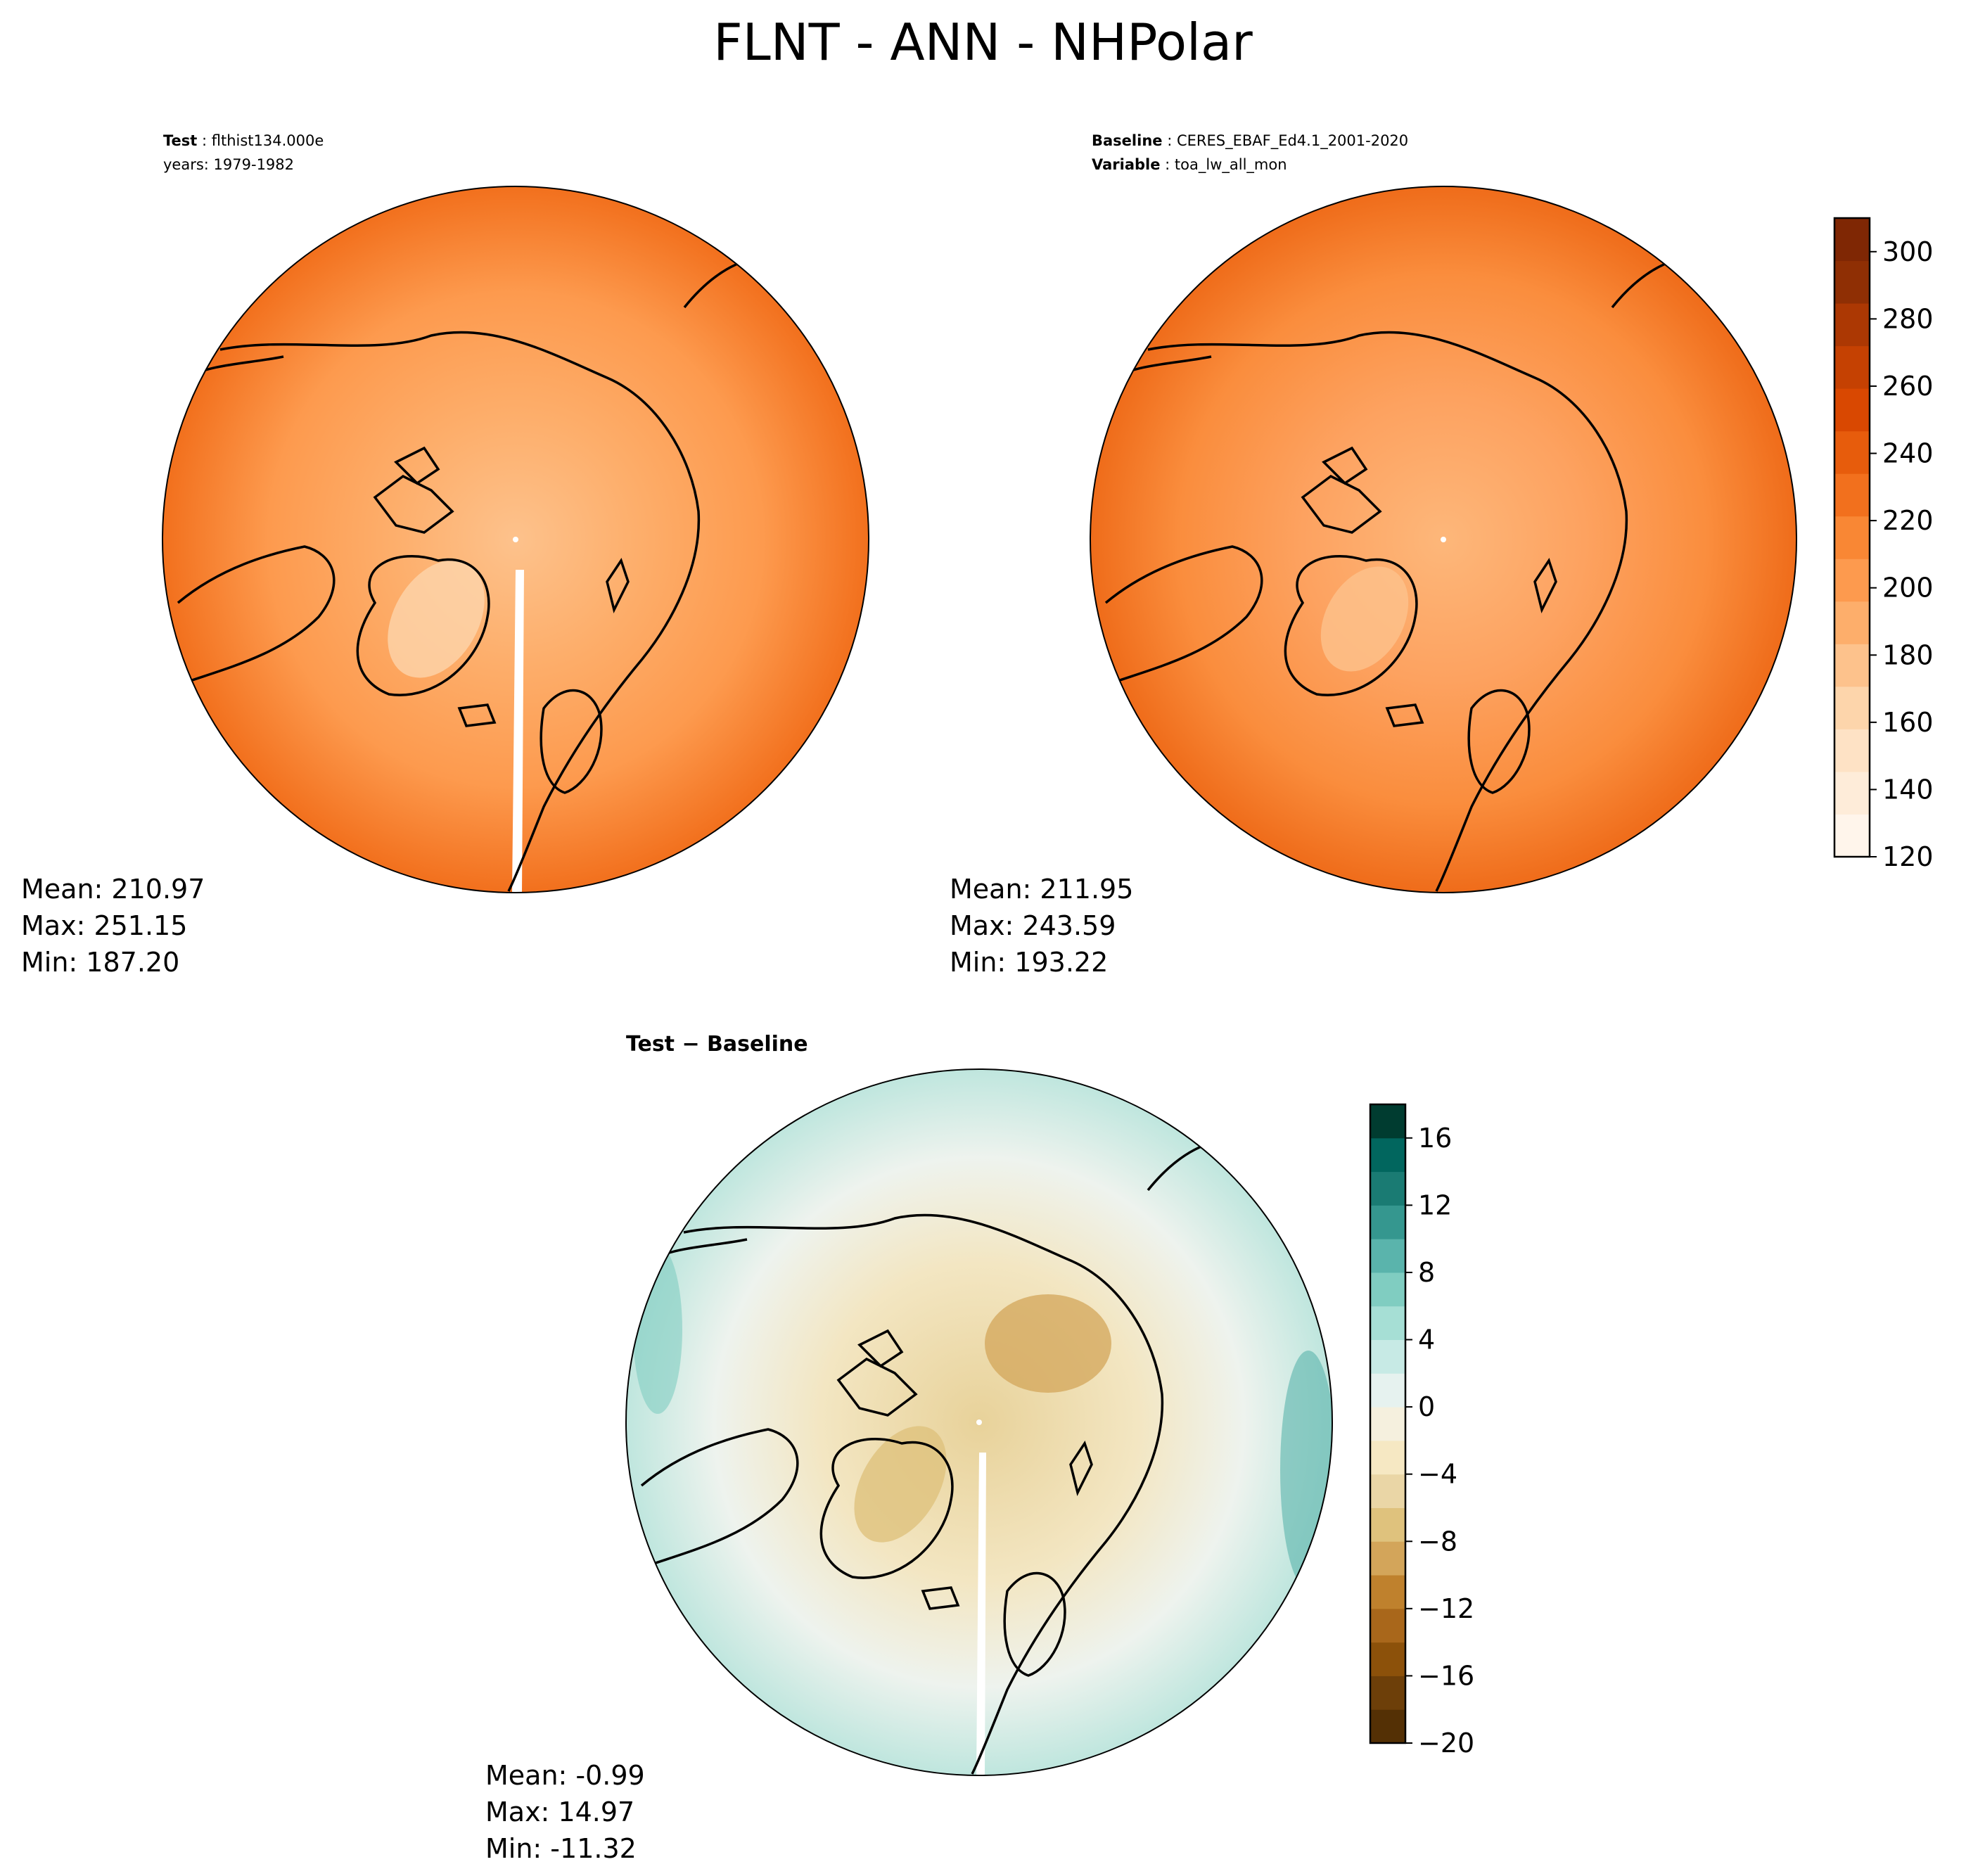  Describe the element at coordinates (565, 1776) in the screenshot. I see `difference-mean: Mean: -0.99` at that location.